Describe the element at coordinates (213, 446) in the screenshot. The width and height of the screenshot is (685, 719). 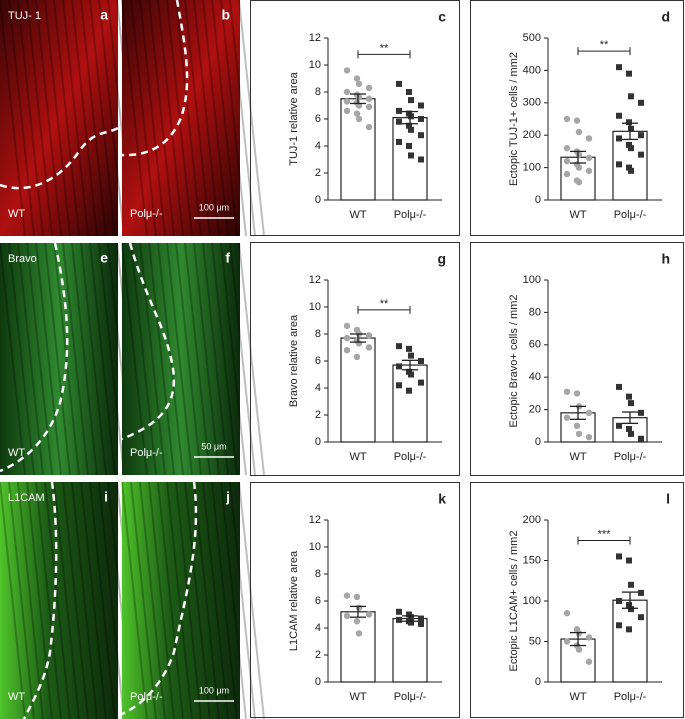
I see `scale-bar-label: 50 μm` at that location.